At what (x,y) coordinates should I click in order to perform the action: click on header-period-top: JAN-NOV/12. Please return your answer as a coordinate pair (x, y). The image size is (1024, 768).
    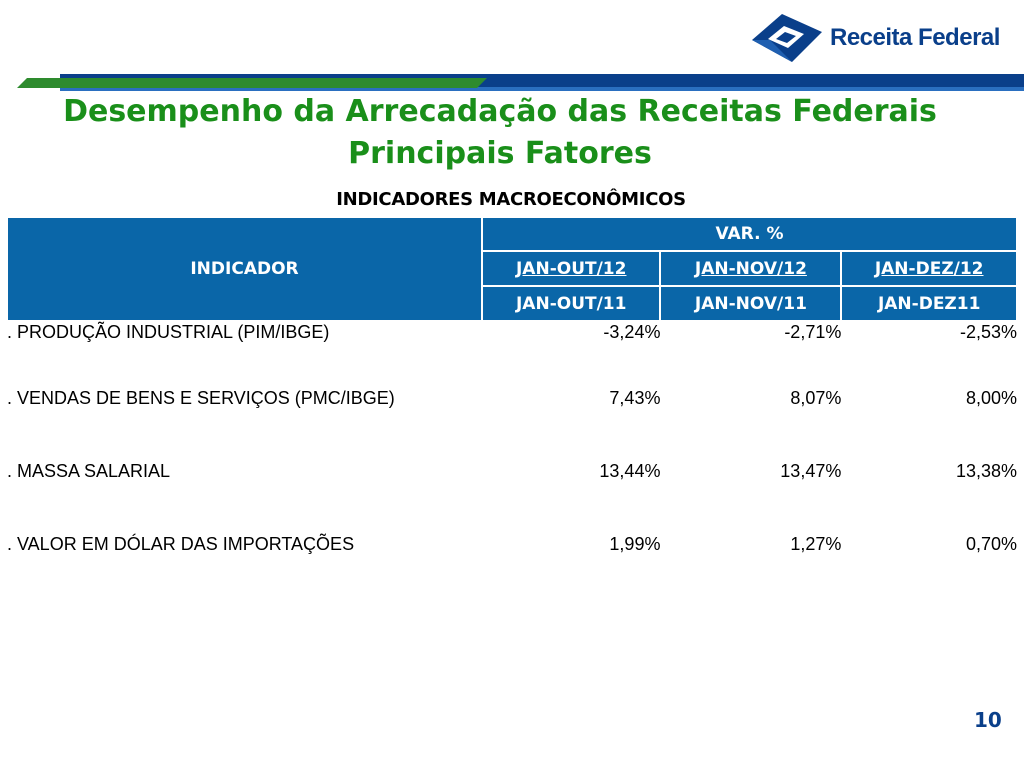
    Looking at the image, I should click on (751, 268).